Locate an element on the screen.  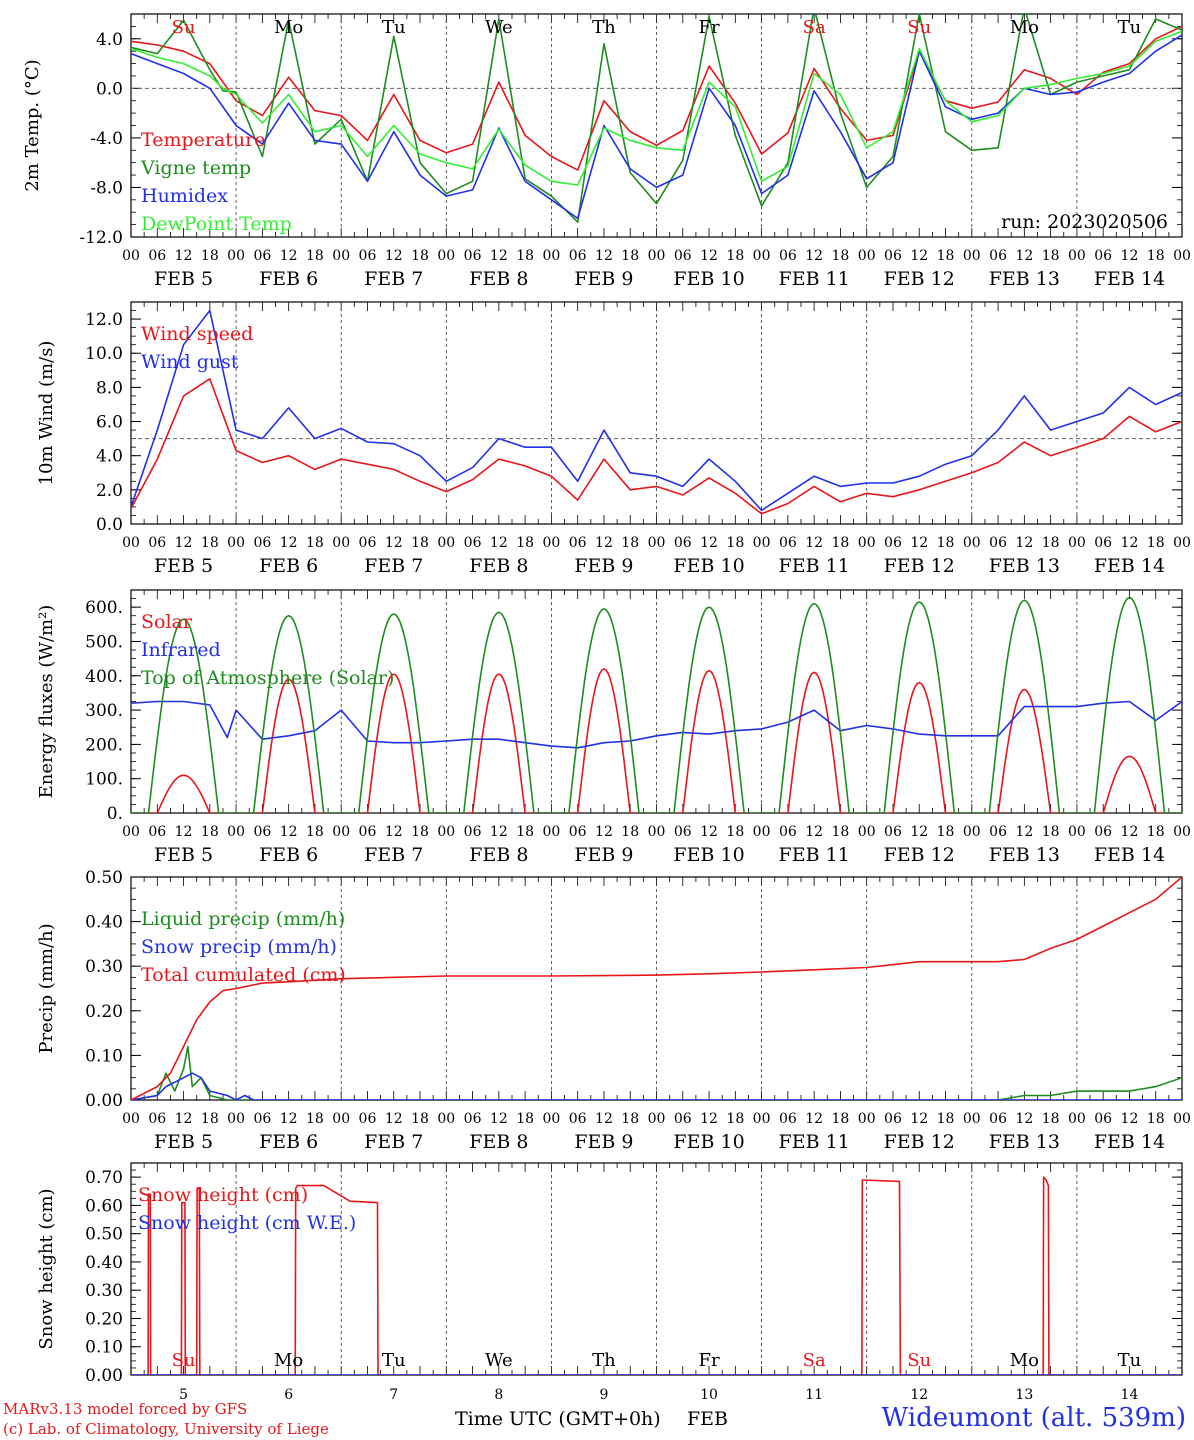
legend-entry: DewPoint Temp is located at coordinates (216, 224).